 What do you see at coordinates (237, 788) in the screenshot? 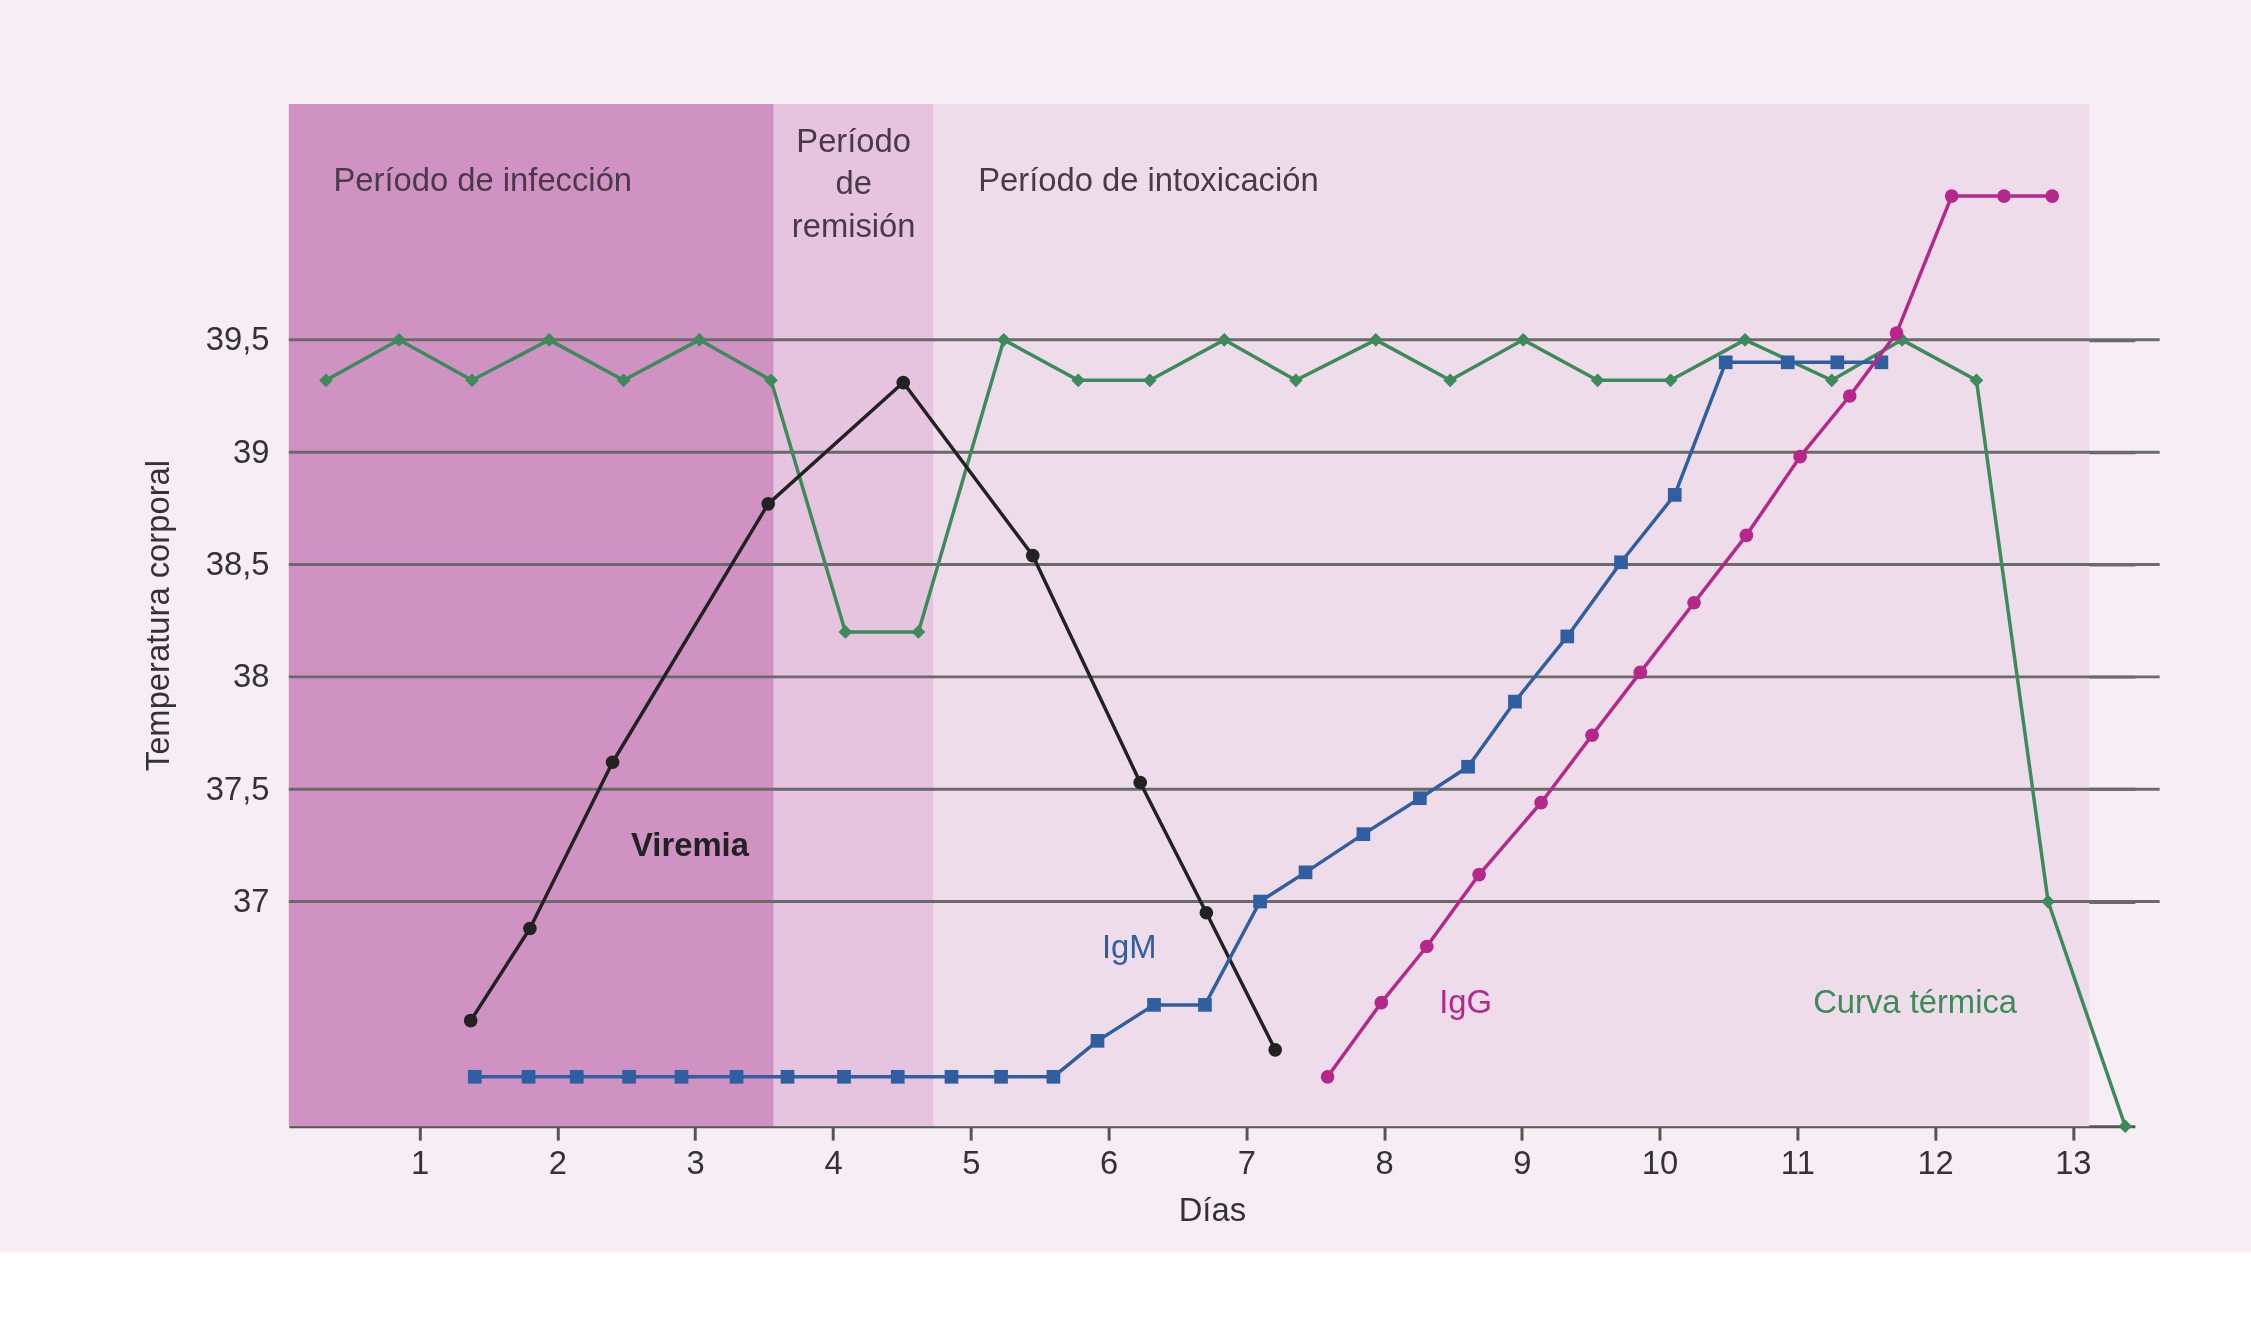
I see `y-tick-label: 37,5` at bounding box center [237, 788].